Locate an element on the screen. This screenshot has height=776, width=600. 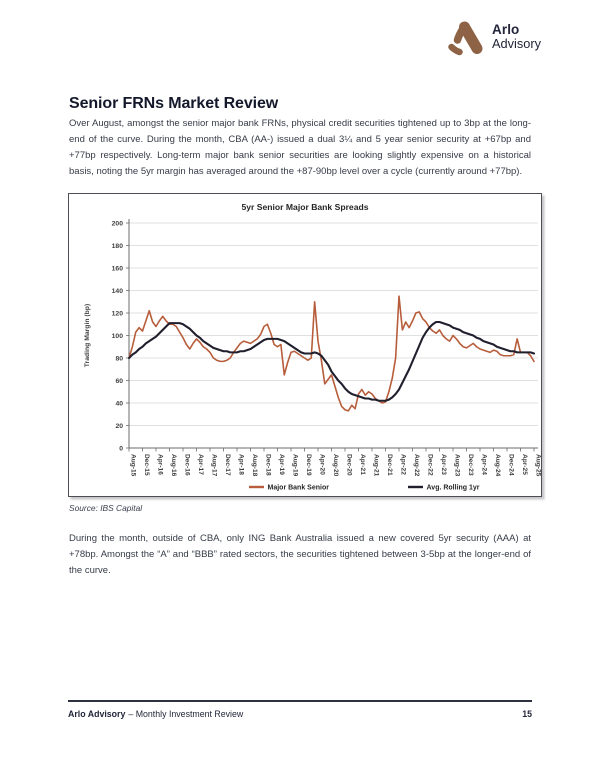
y-tick-label: 140 is located at coordinates (118, 291).